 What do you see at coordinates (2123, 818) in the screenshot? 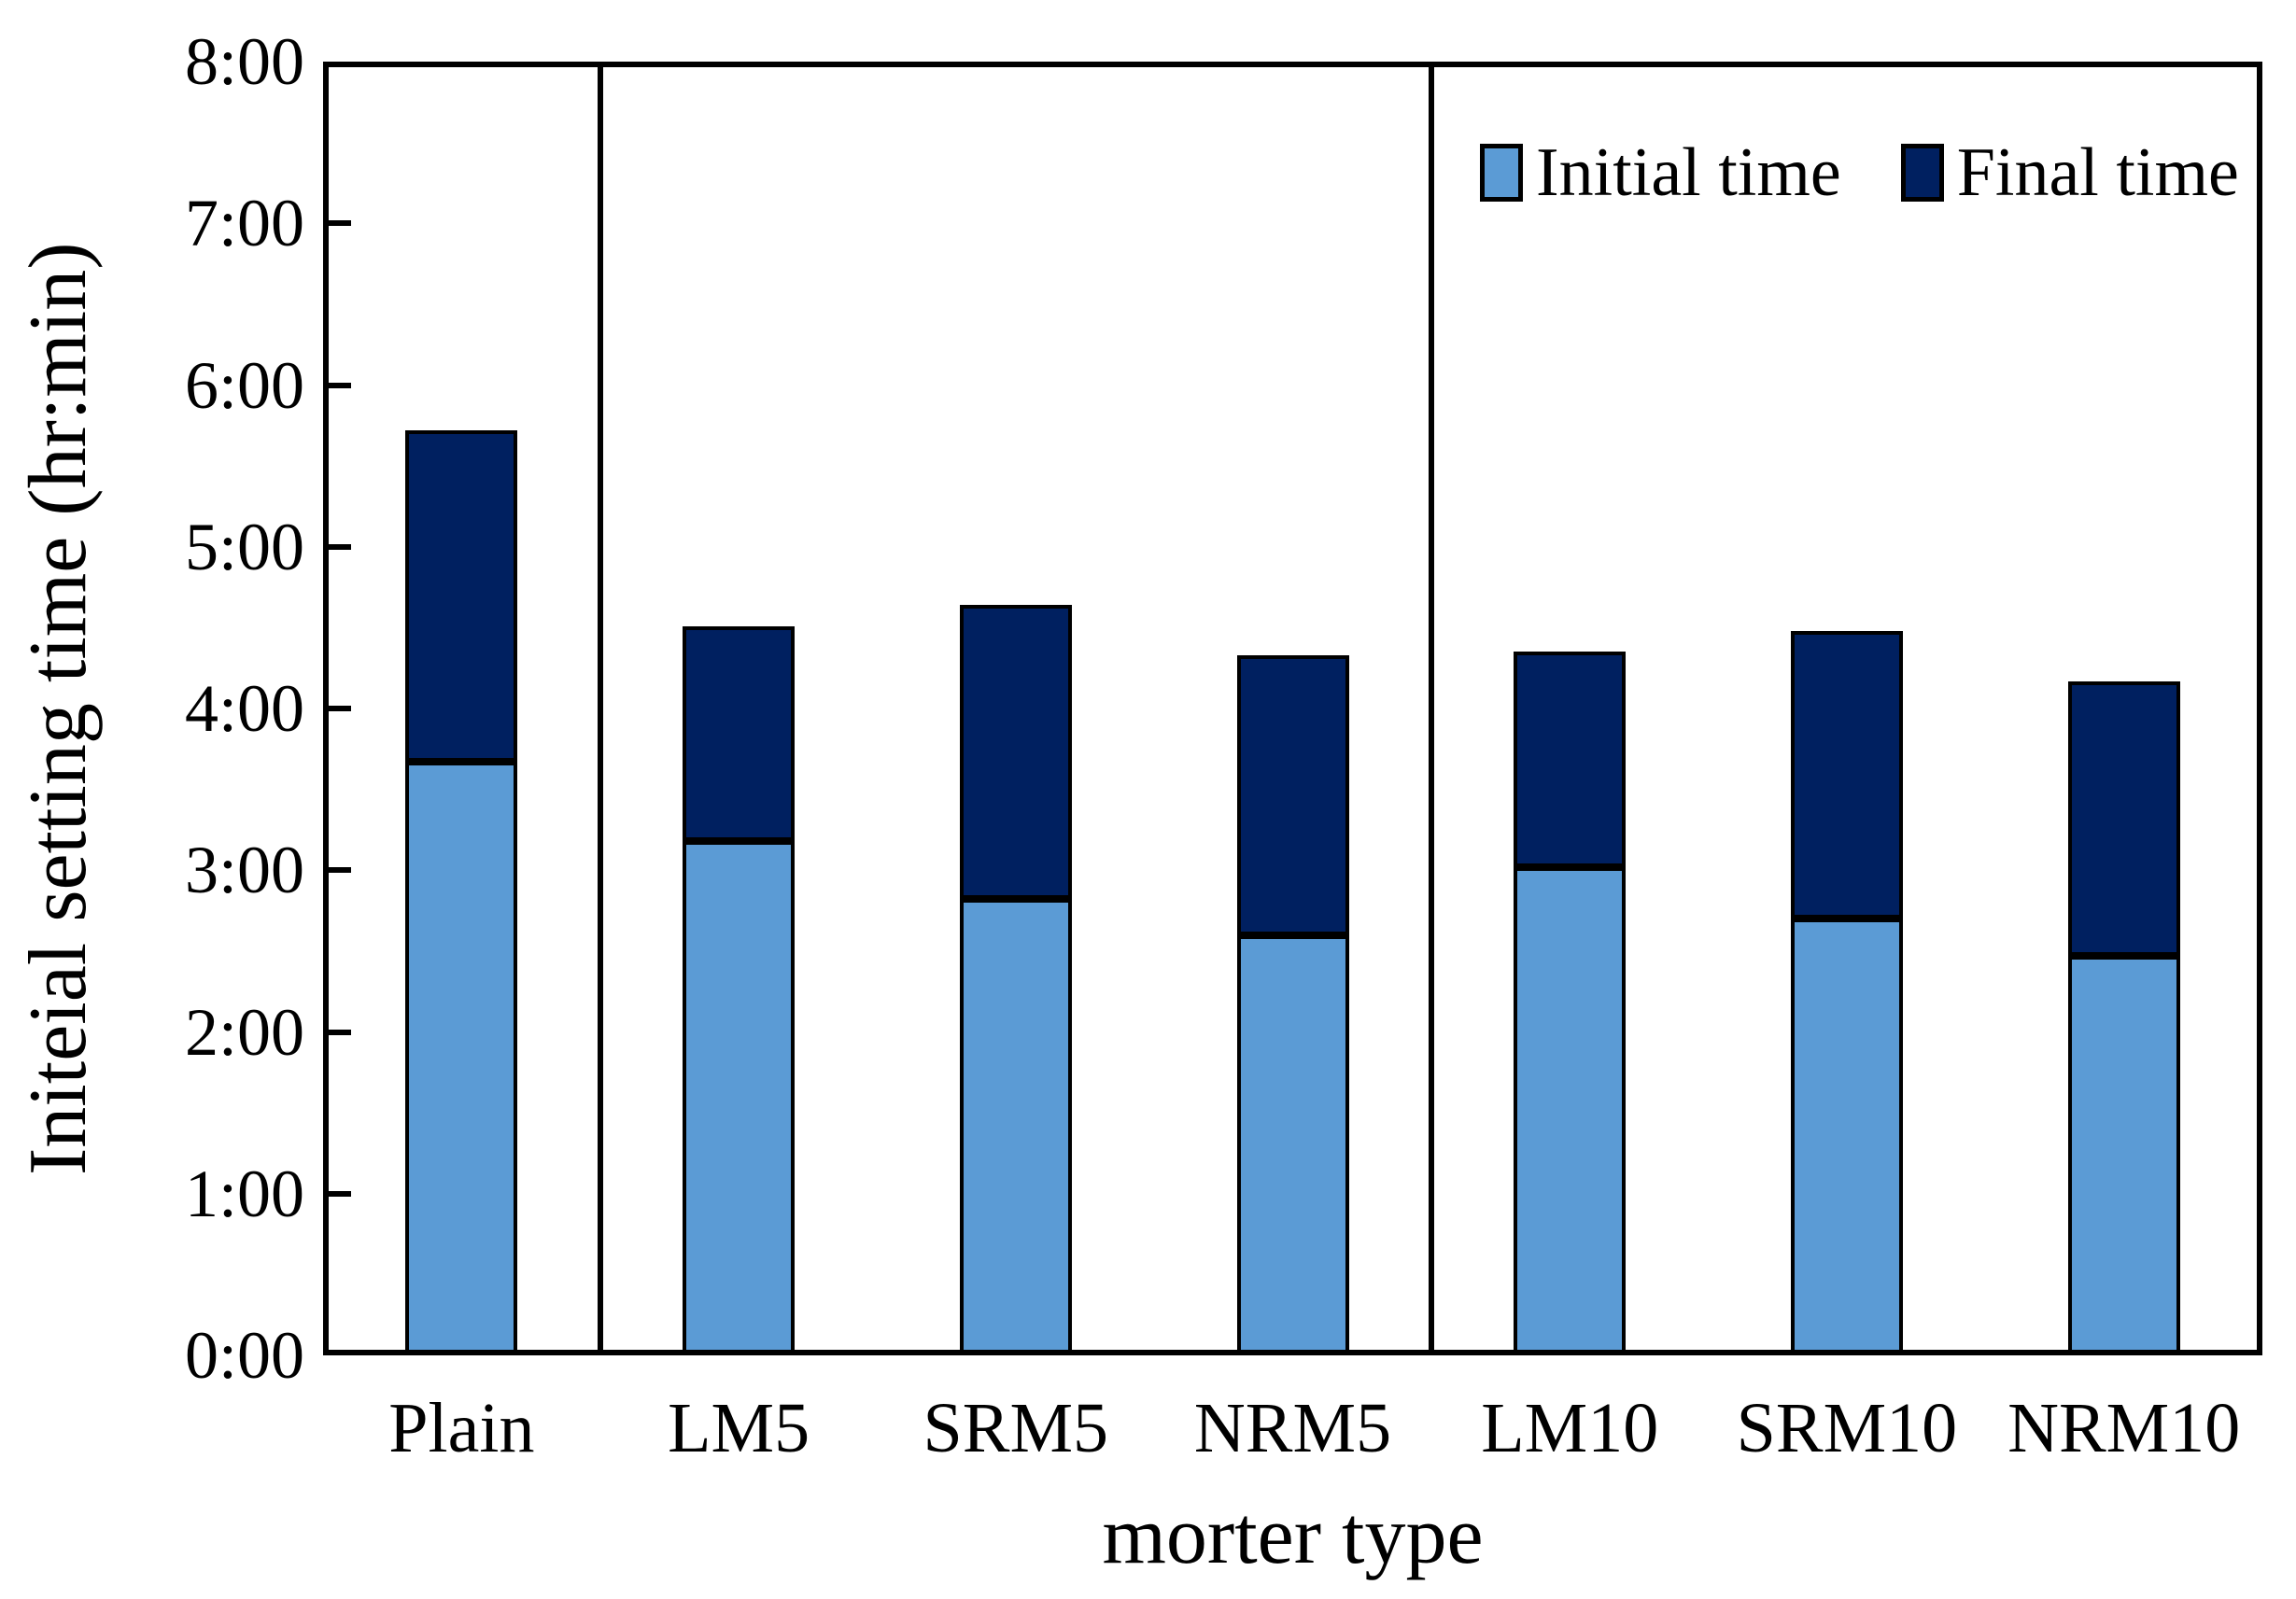
I see `bar-final-segment-nrm10` at bounding box center [2123, 818].